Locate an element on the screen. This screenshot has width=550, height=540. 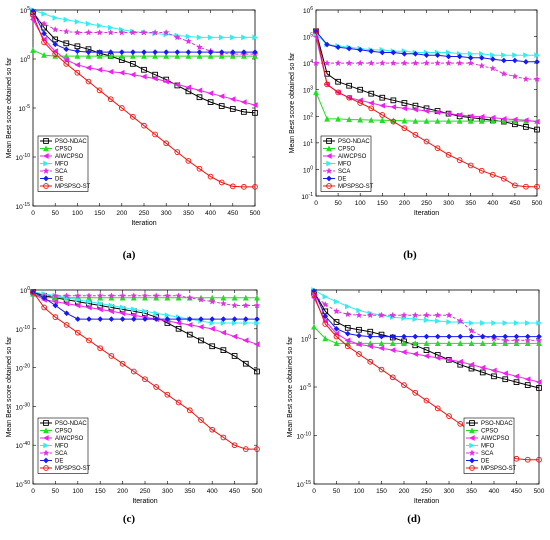
x-axis-label: Iteration is located at coordinates (144, 501).